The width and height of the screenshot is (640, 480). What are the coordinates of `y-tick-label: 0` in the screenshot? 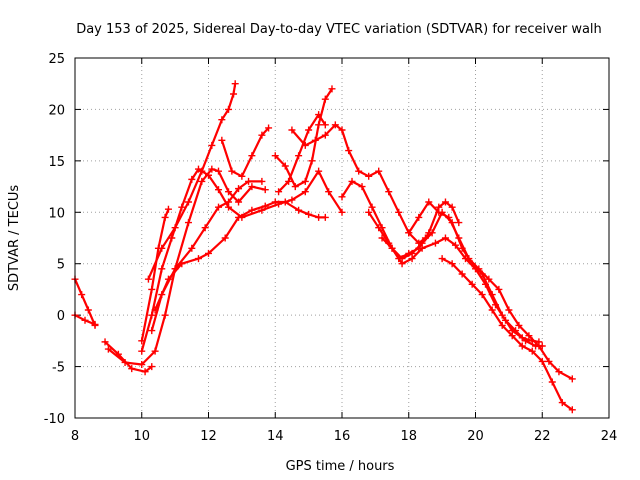 It's located at (61, 316).